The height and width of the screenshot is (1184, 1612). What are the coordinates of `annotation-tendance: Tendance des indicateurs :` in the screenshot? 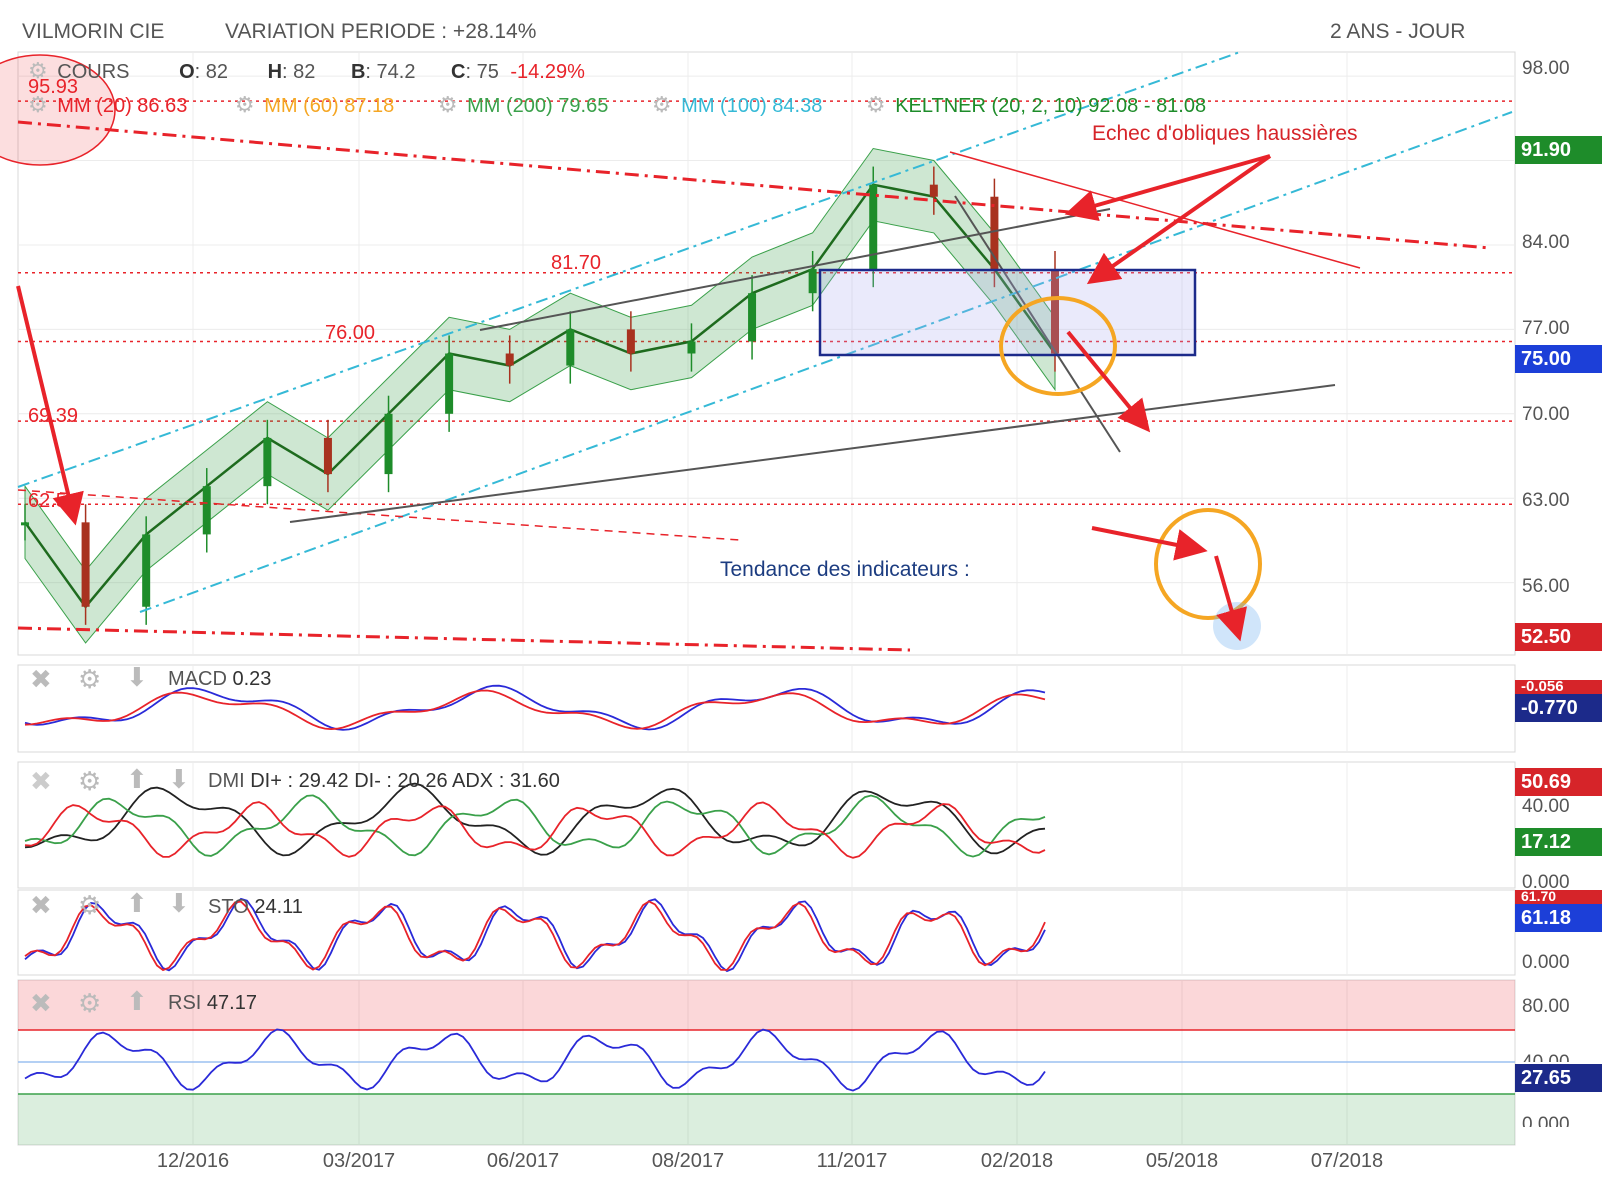 It's located at (845, 569).